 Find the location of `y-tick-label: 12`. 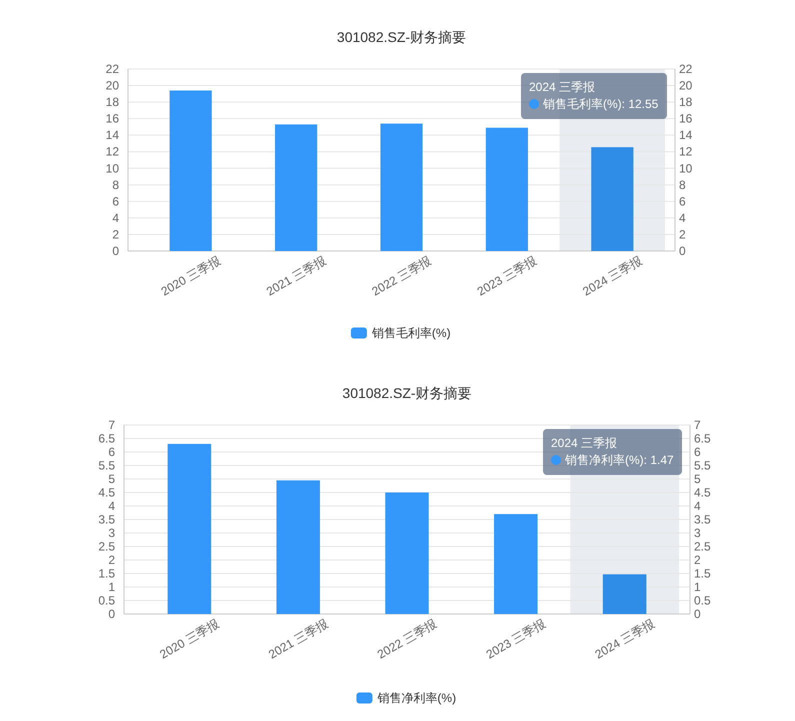

y-tick-label: 12 is located at coordinates (113, 151).